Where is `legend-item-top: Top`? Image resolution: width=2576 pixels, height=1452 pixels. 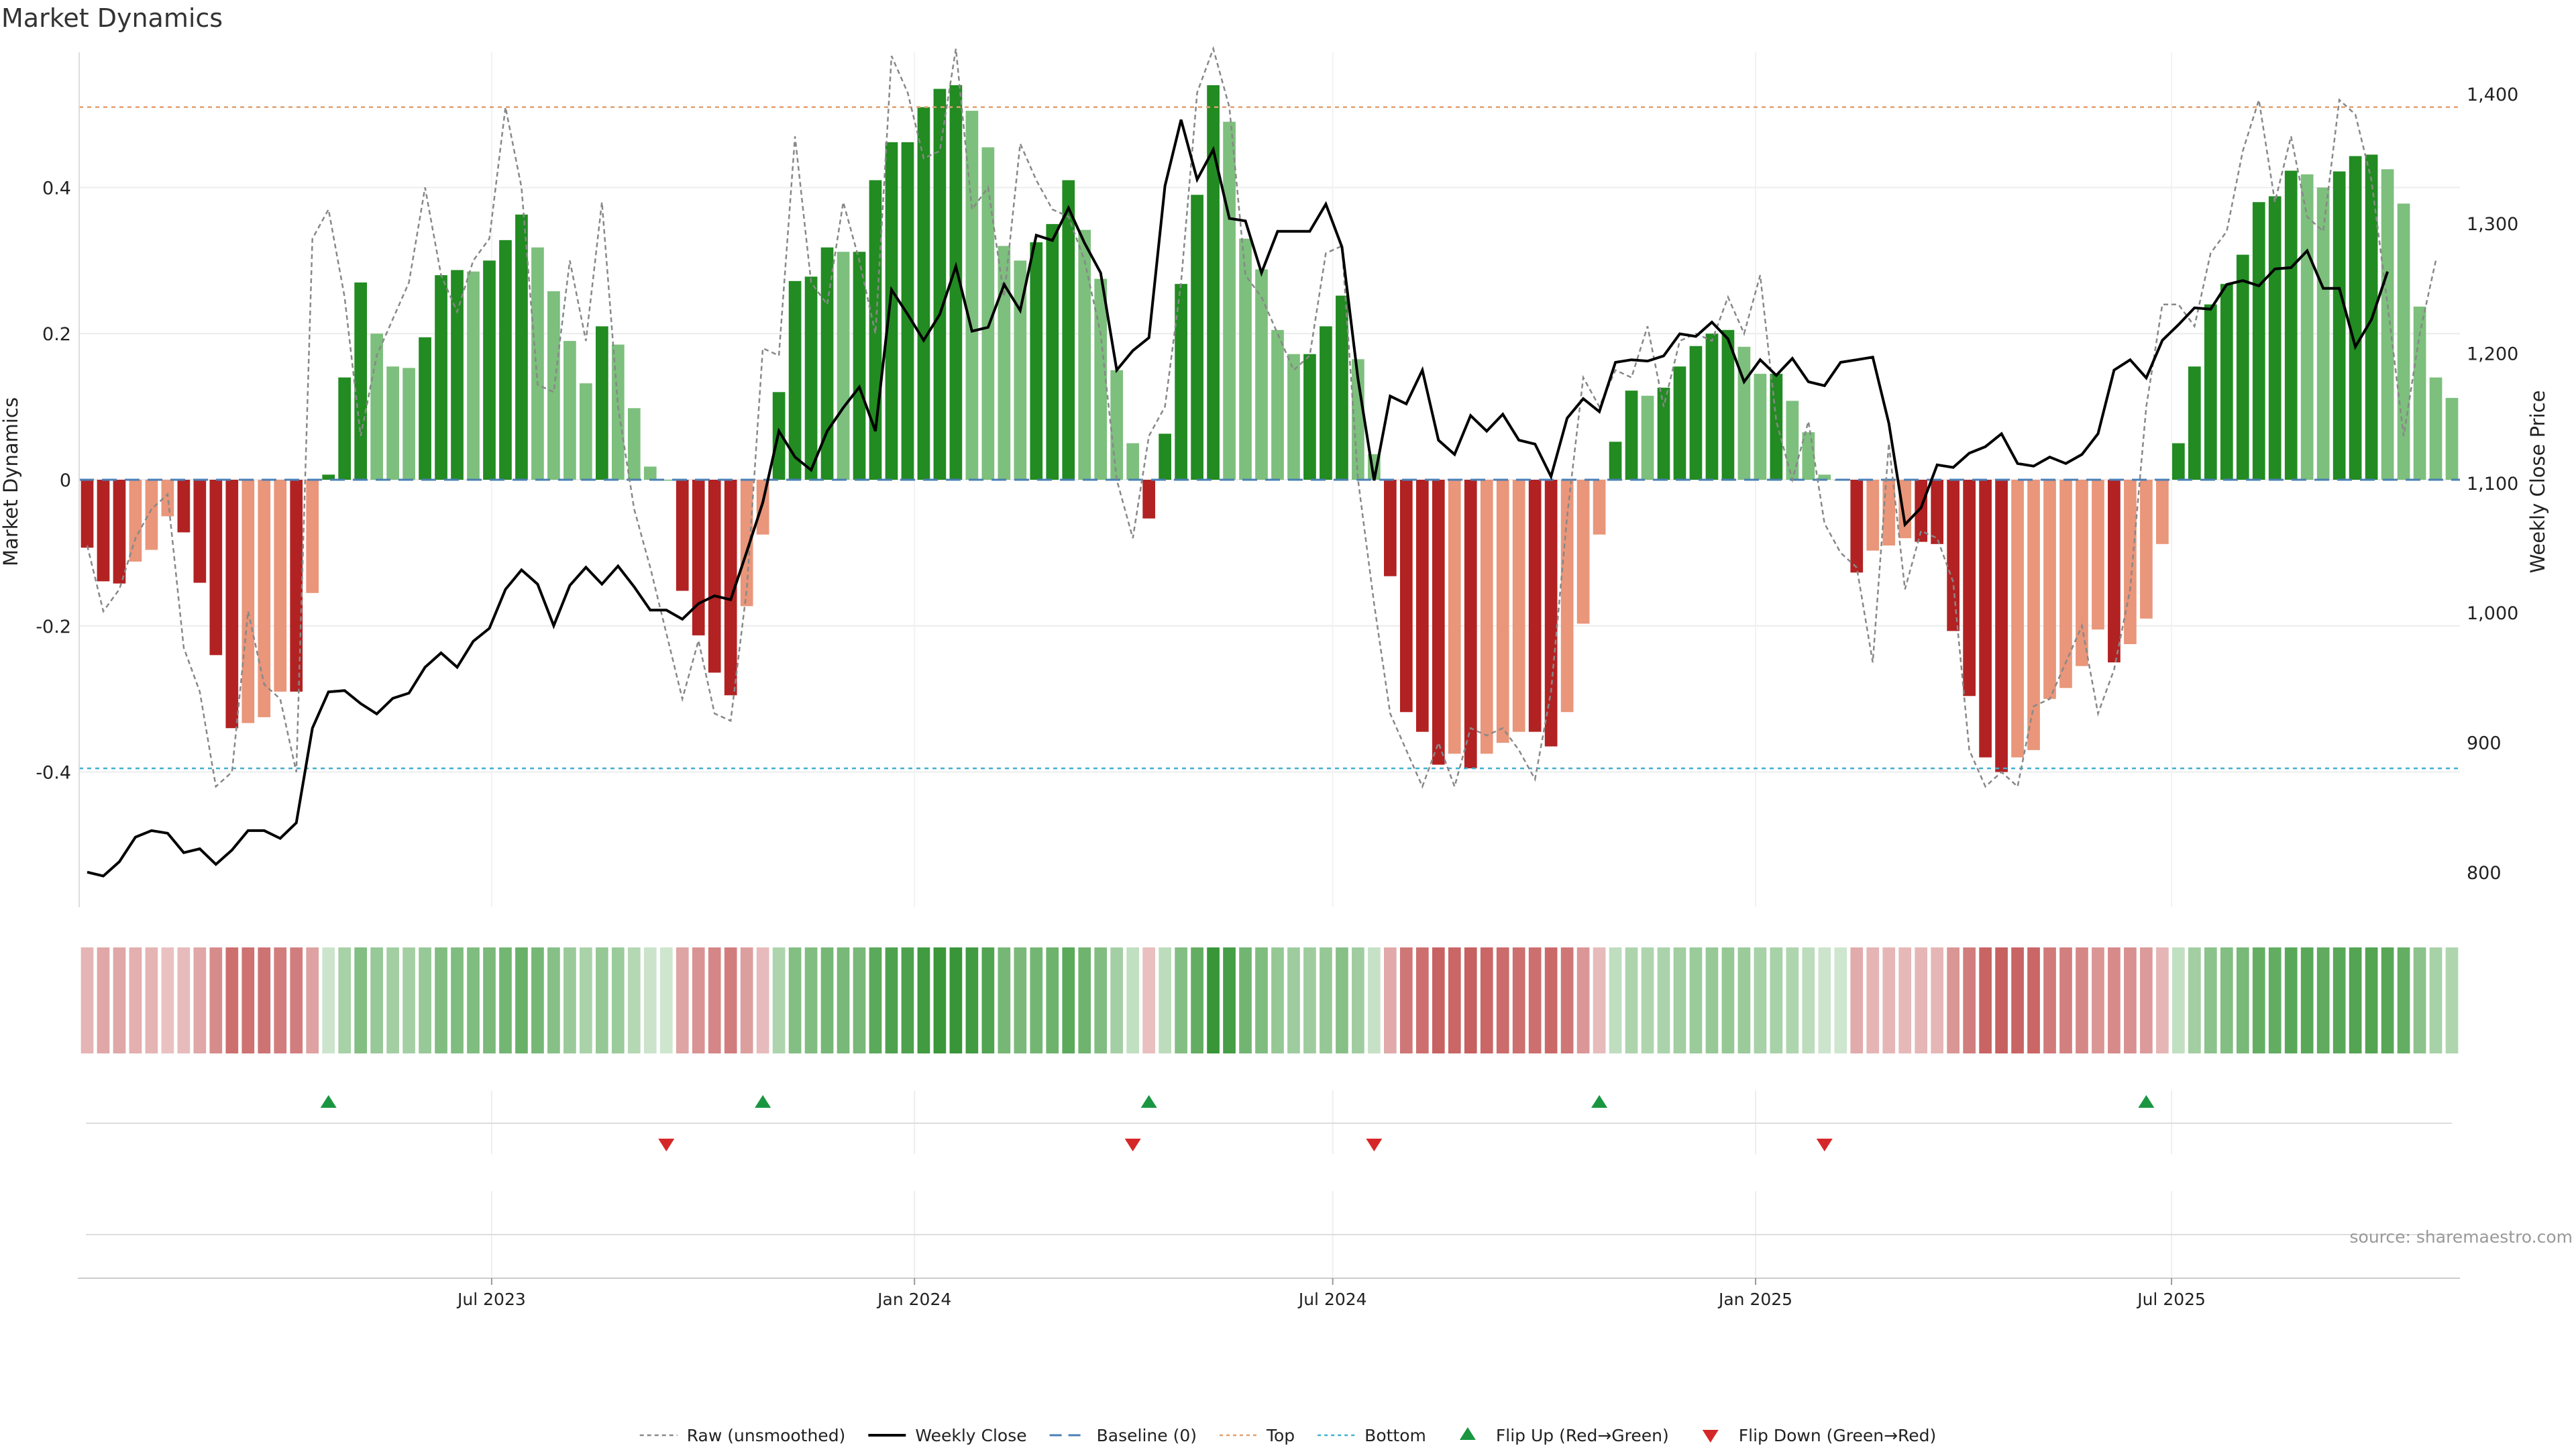 legend-item-top: Top is located at coordinates (1257, 1436).